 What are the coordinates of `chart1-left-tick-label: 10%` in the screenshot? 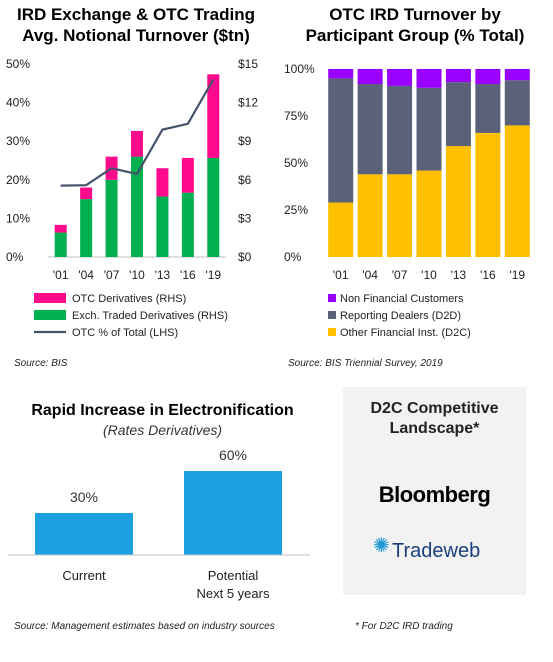 It's located at (18, 218).